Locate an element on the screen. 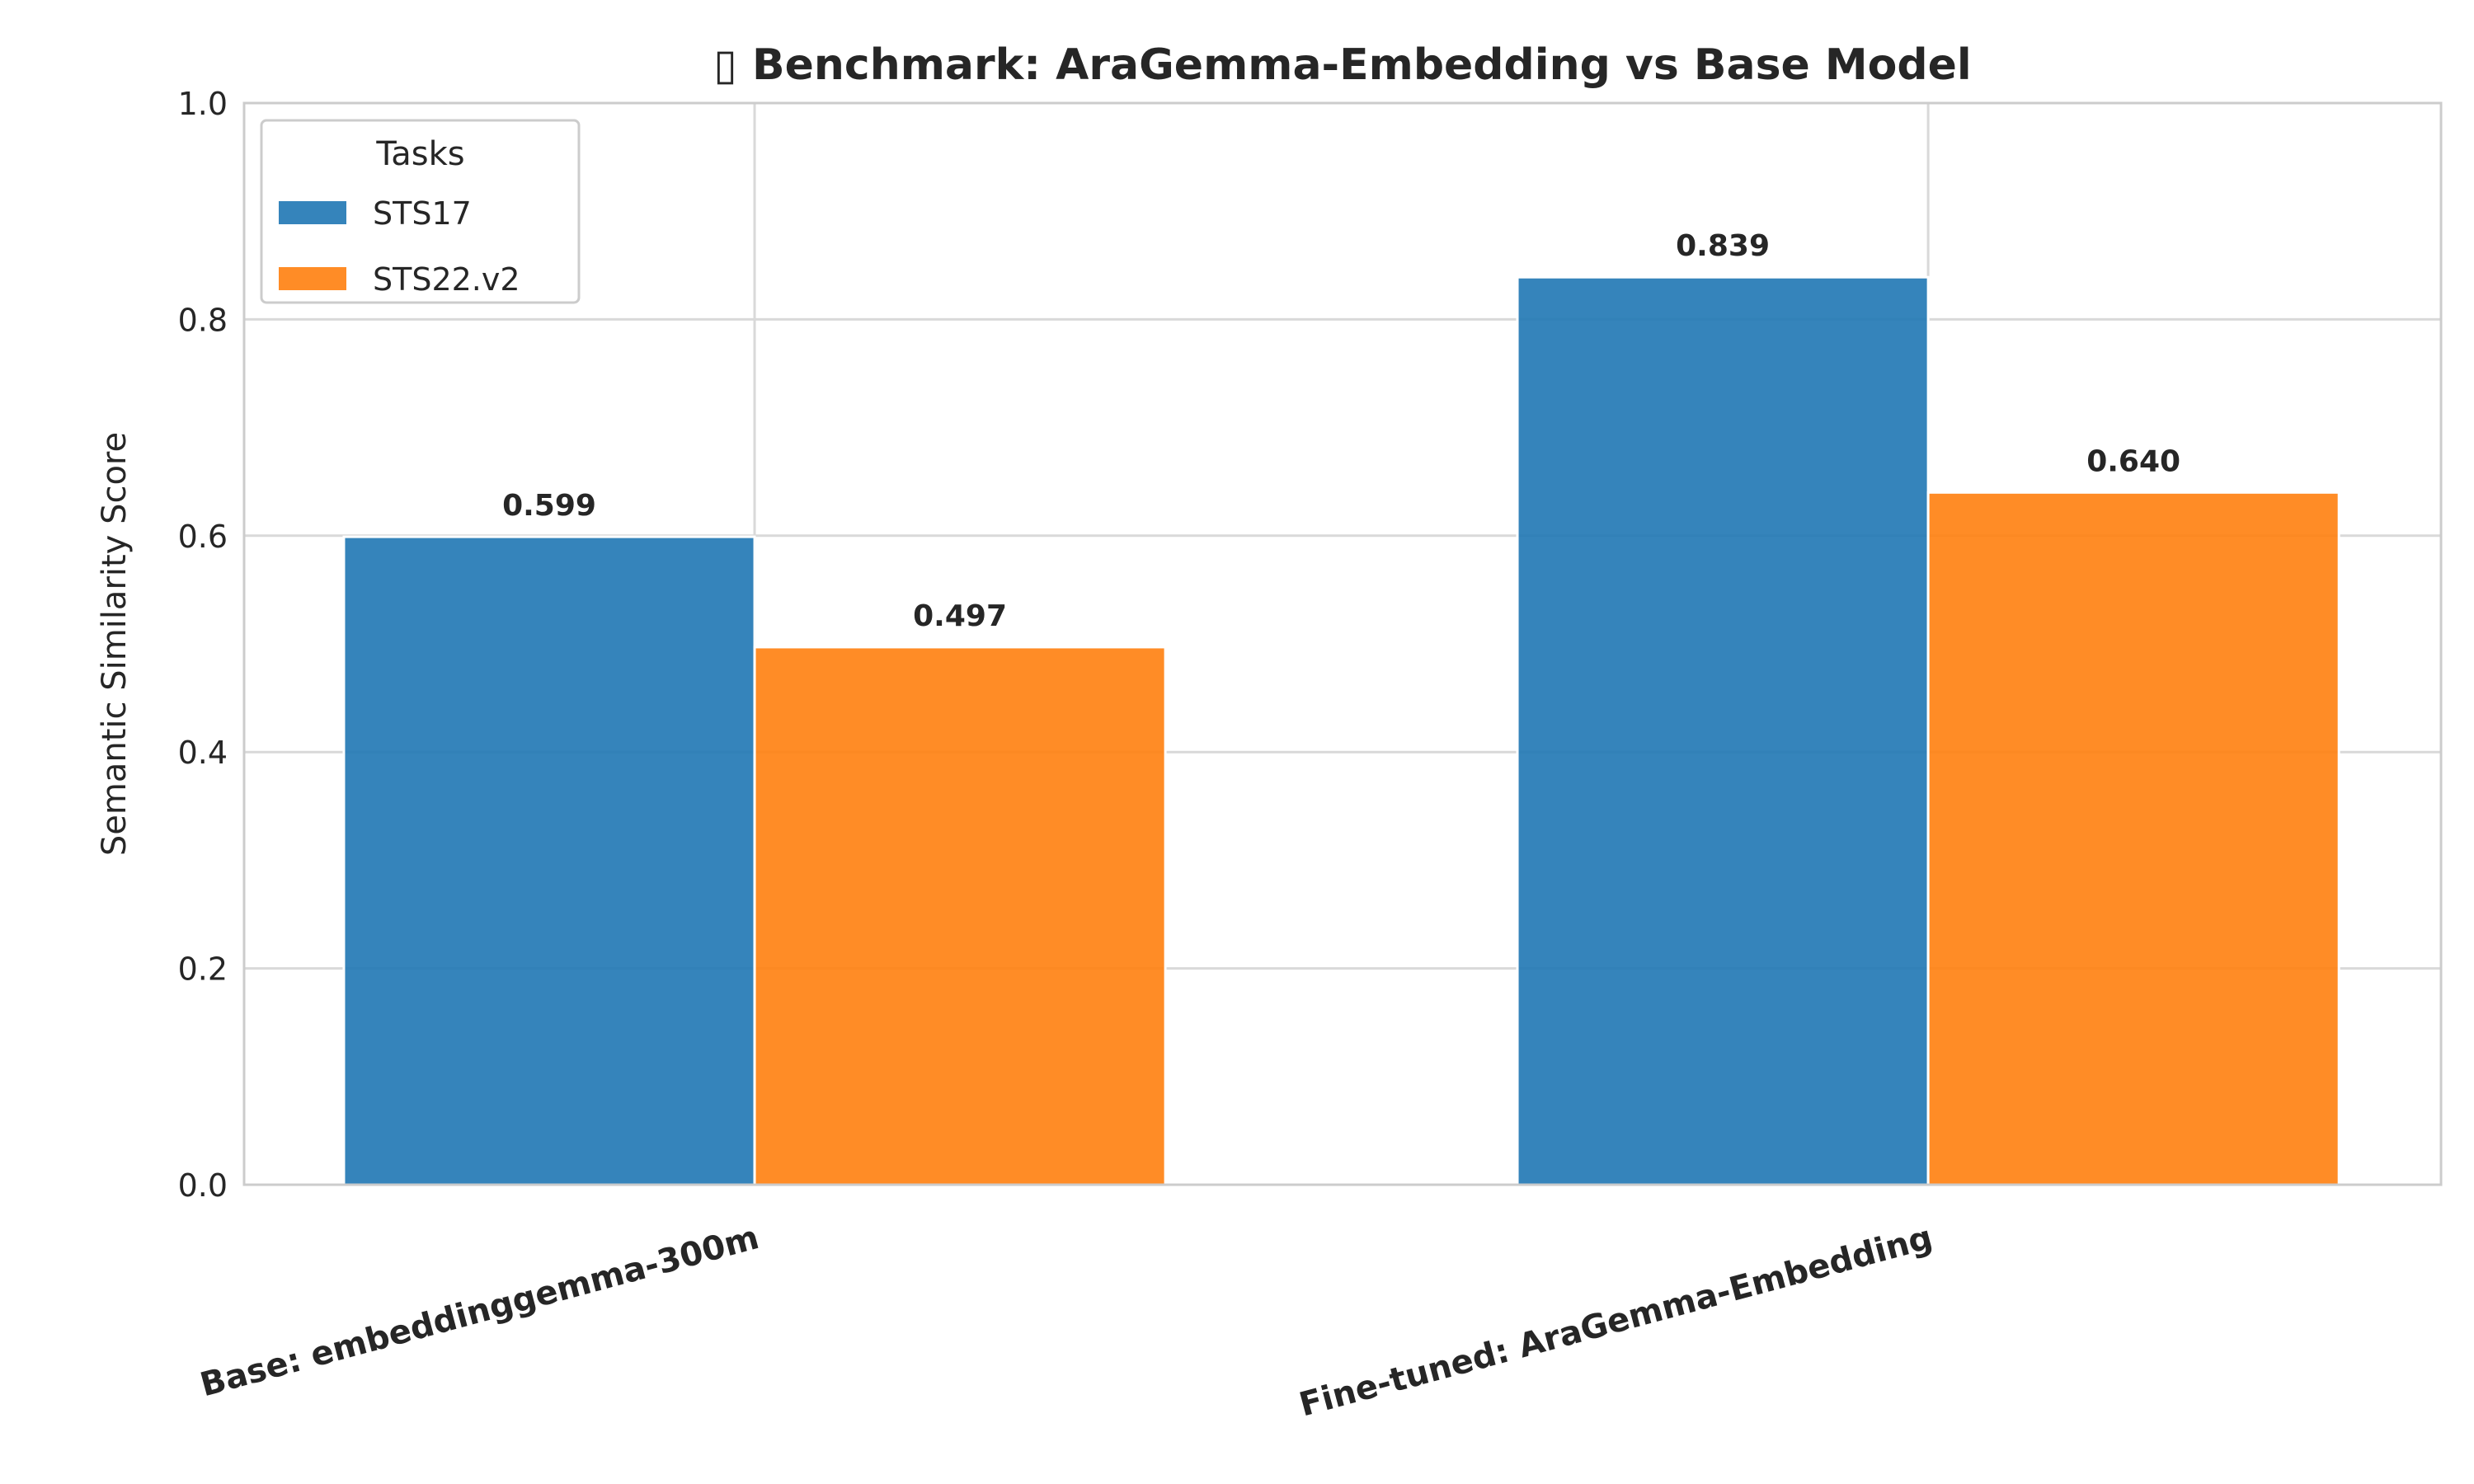 This screenshot has width=2474, height=1484. y-tick-label: 0.2 is located at coordinates (203, 969).